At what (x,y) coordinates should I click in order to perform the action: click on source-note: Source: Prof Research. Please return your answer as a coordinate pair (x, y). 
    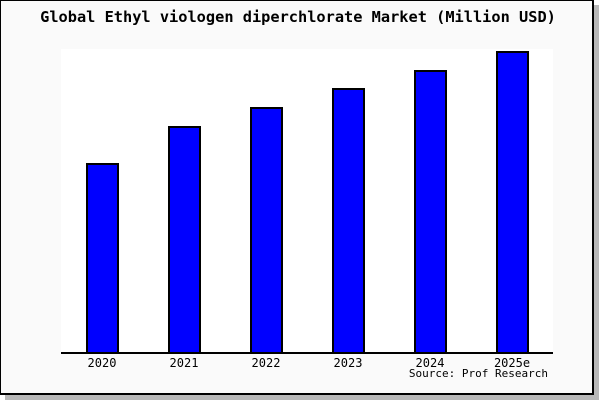
    Looking at the image, I should click on (478, 373).